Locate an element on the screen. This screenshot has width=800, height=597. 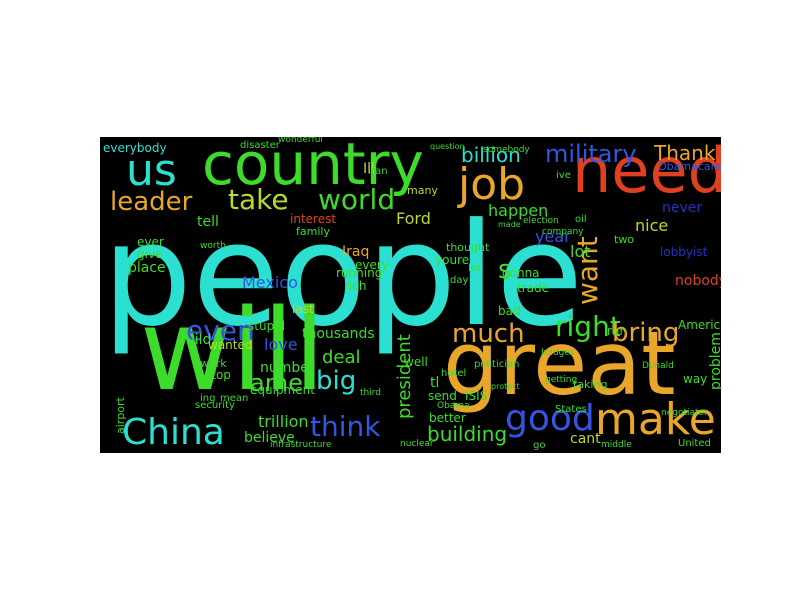
word-number: number is located at coordinates (287, 368).